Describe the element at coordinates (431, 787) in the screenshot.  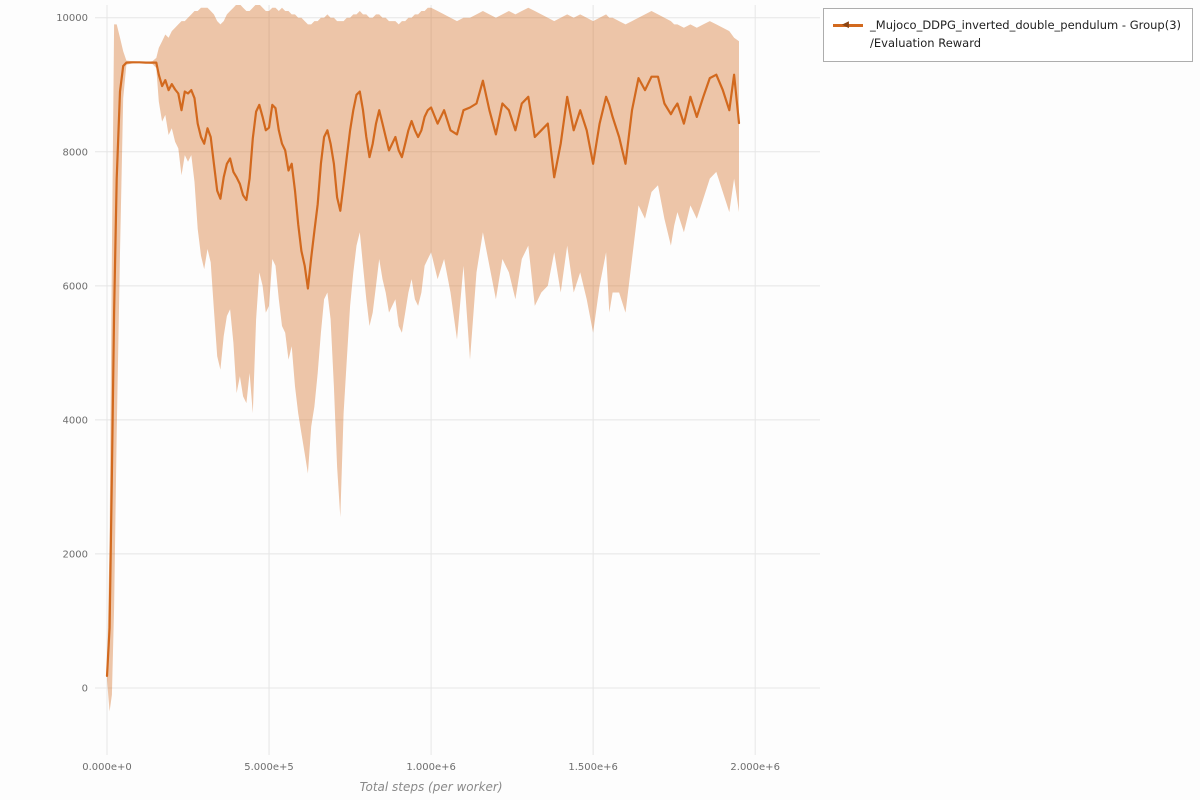
I see `x-axis-title: Total steps (per worker)` at that location.